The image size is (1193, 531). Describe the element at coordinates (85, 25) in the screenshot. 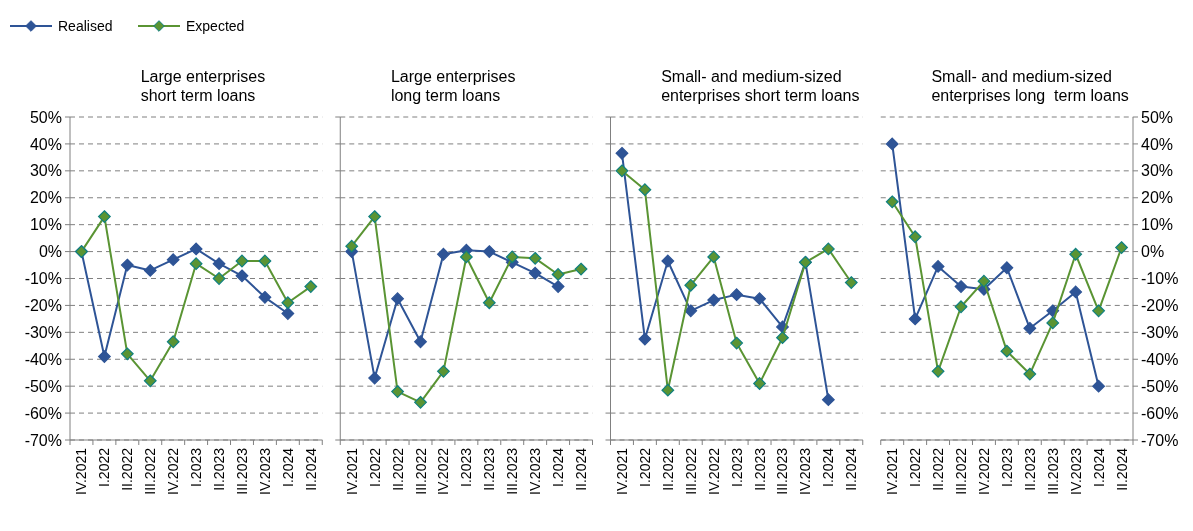

I see `legend-label: Realised` at that location.